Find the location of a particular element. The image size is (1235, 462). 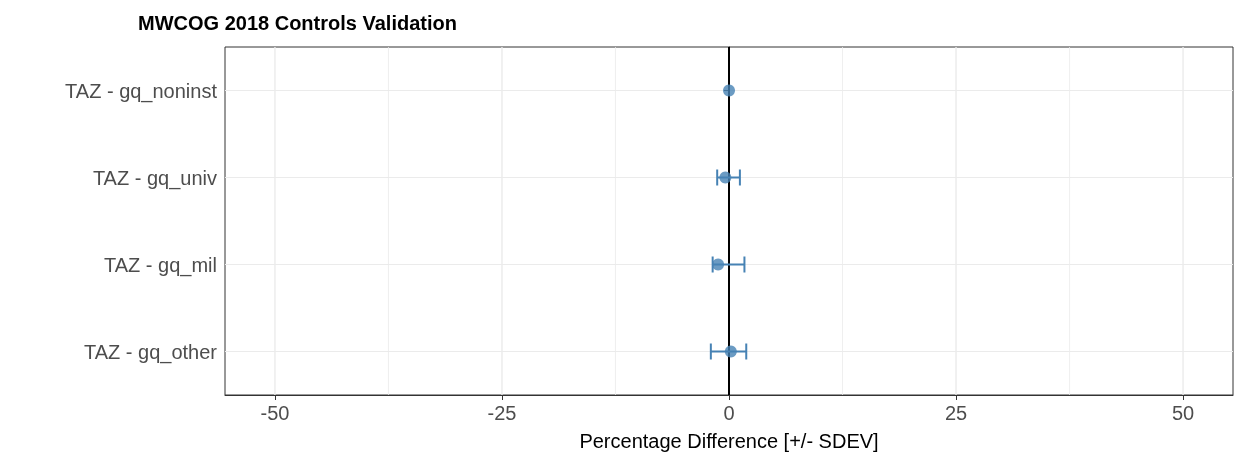

y-tick-label: TAZ - gq_other is located at coordinates (150, 352).